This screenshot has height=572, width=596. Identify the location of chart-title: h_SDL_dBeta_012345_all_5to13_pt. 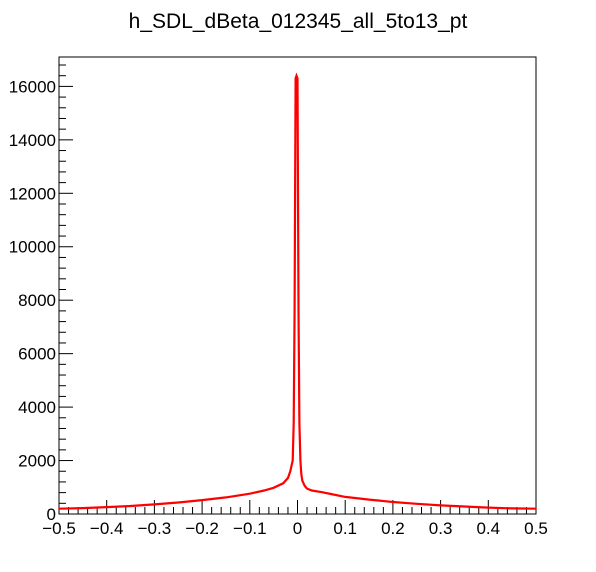
(298, 21).